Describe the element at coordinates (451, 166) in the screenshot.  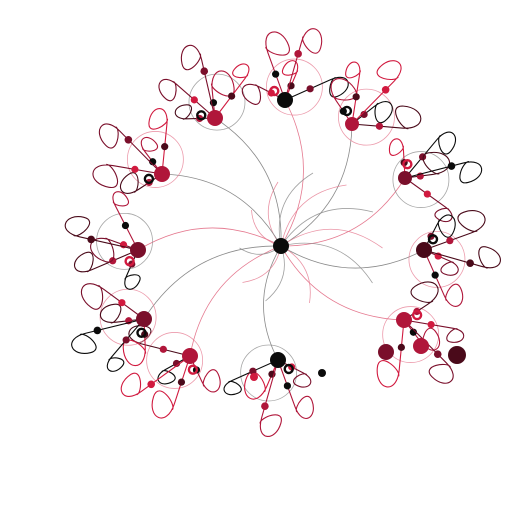
I see `cluster-4-outer-leaf` at that location.